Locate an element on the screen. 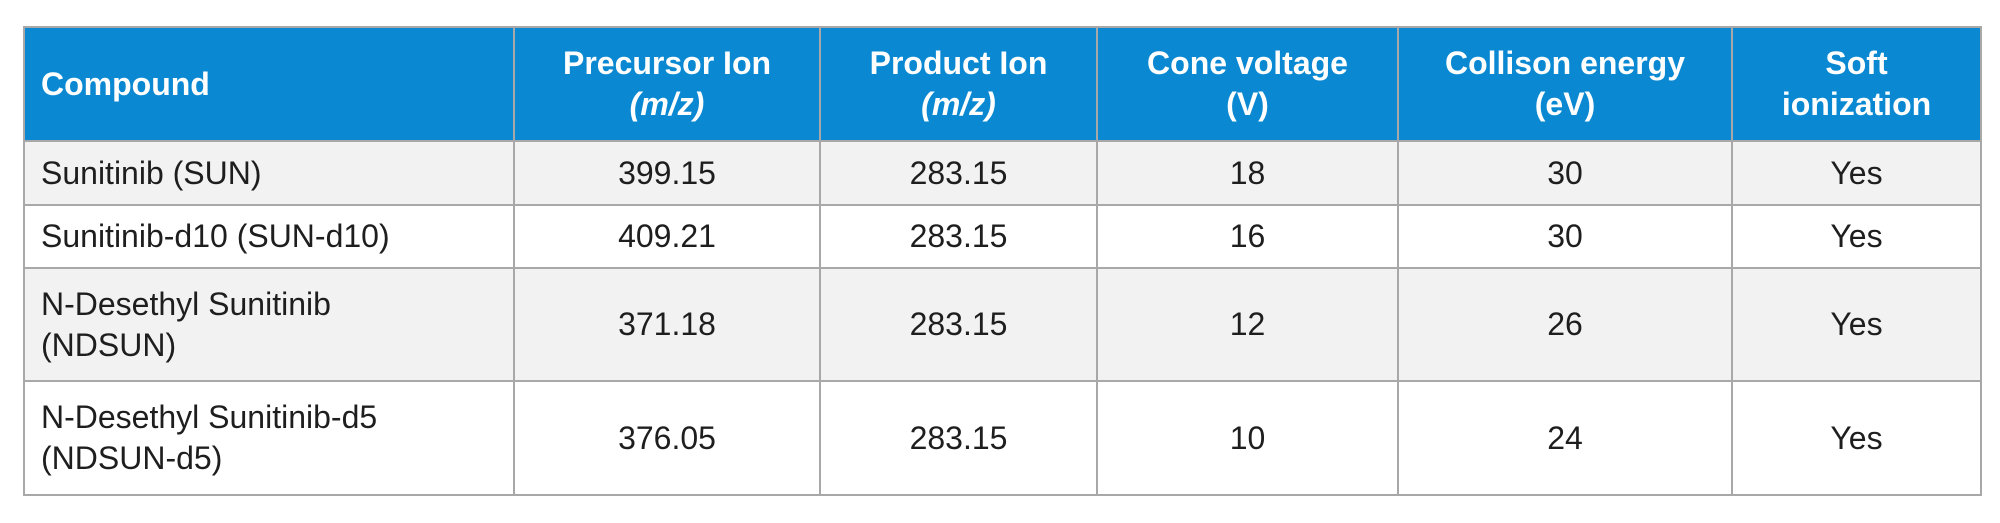  header-cell: Collison energy (eV) is located at coordinates (1565, 84).